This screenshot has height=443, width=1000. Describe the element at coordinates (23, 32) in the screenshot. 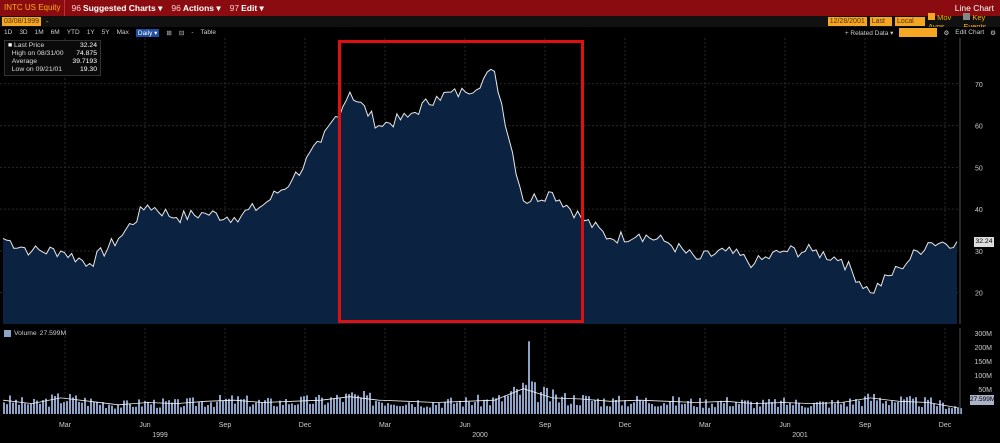

I see `range-3d: 3D` at that location.